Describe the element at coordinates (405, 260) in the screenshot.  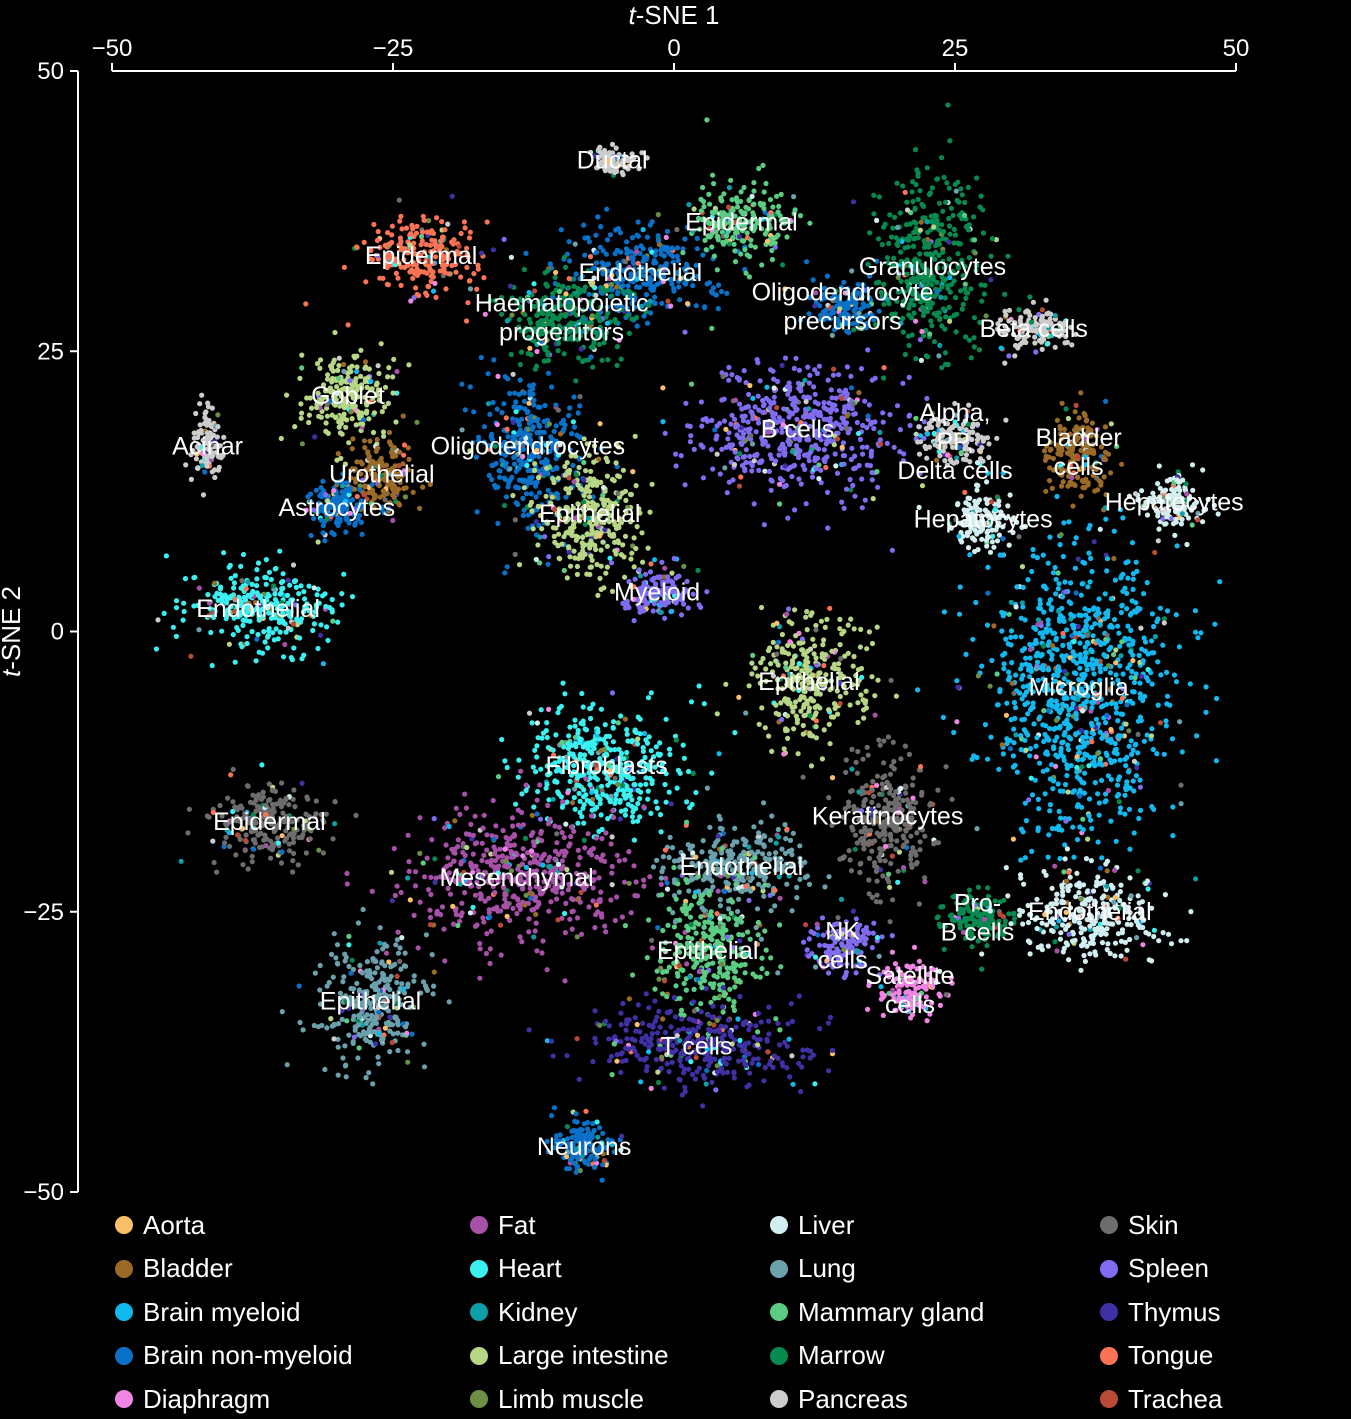
I see `cluster-points` at that location.